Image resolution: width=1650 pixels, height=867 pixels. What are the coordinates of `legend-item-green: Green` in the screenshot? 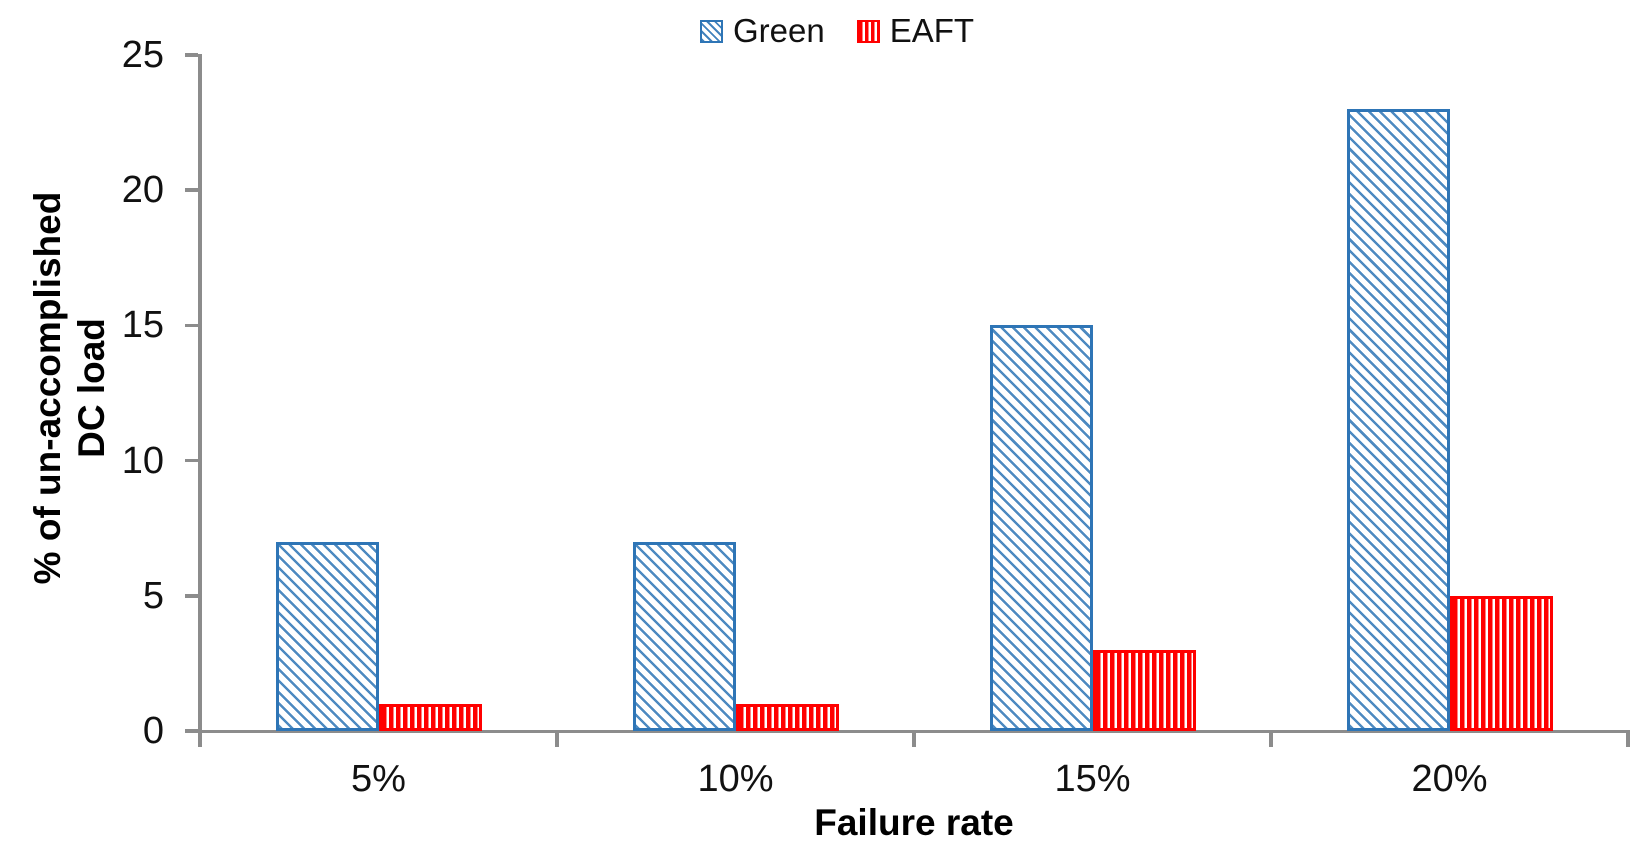 It's located at (762, 31).